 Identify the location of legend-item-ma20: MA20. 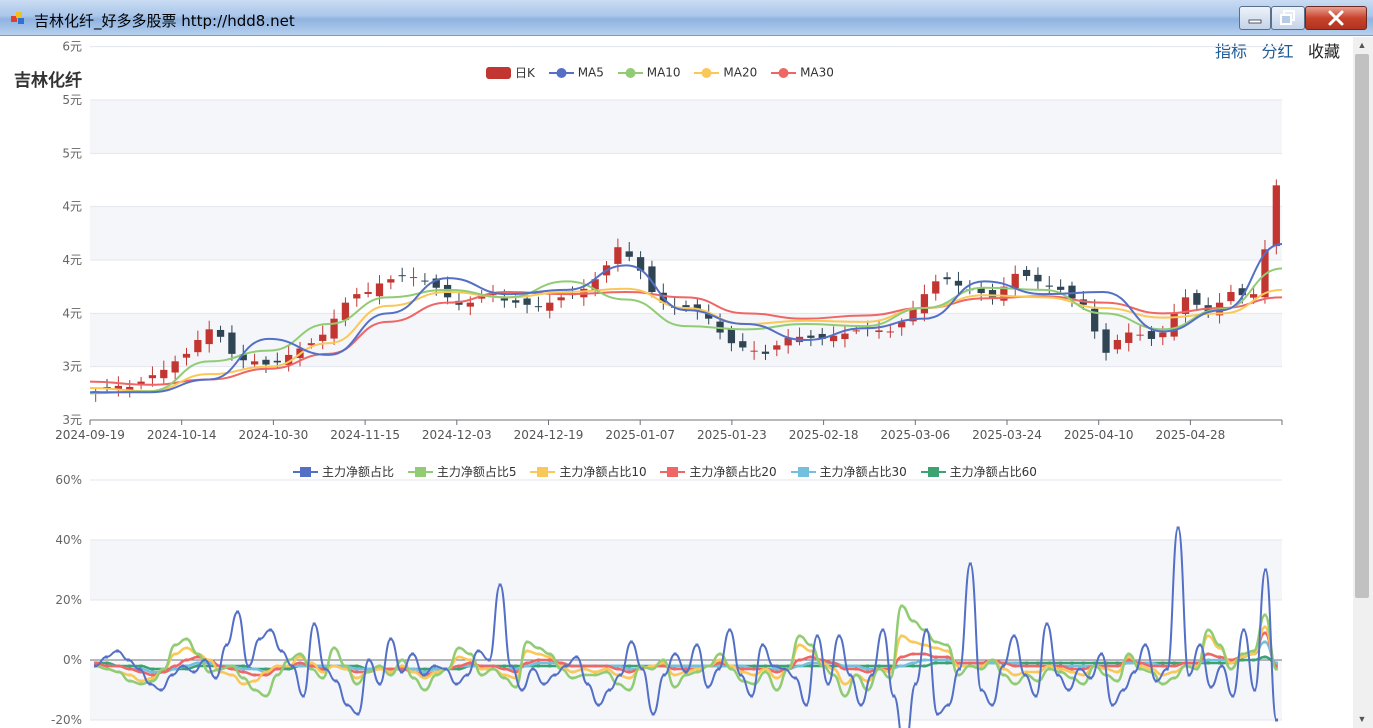
(725, 72).